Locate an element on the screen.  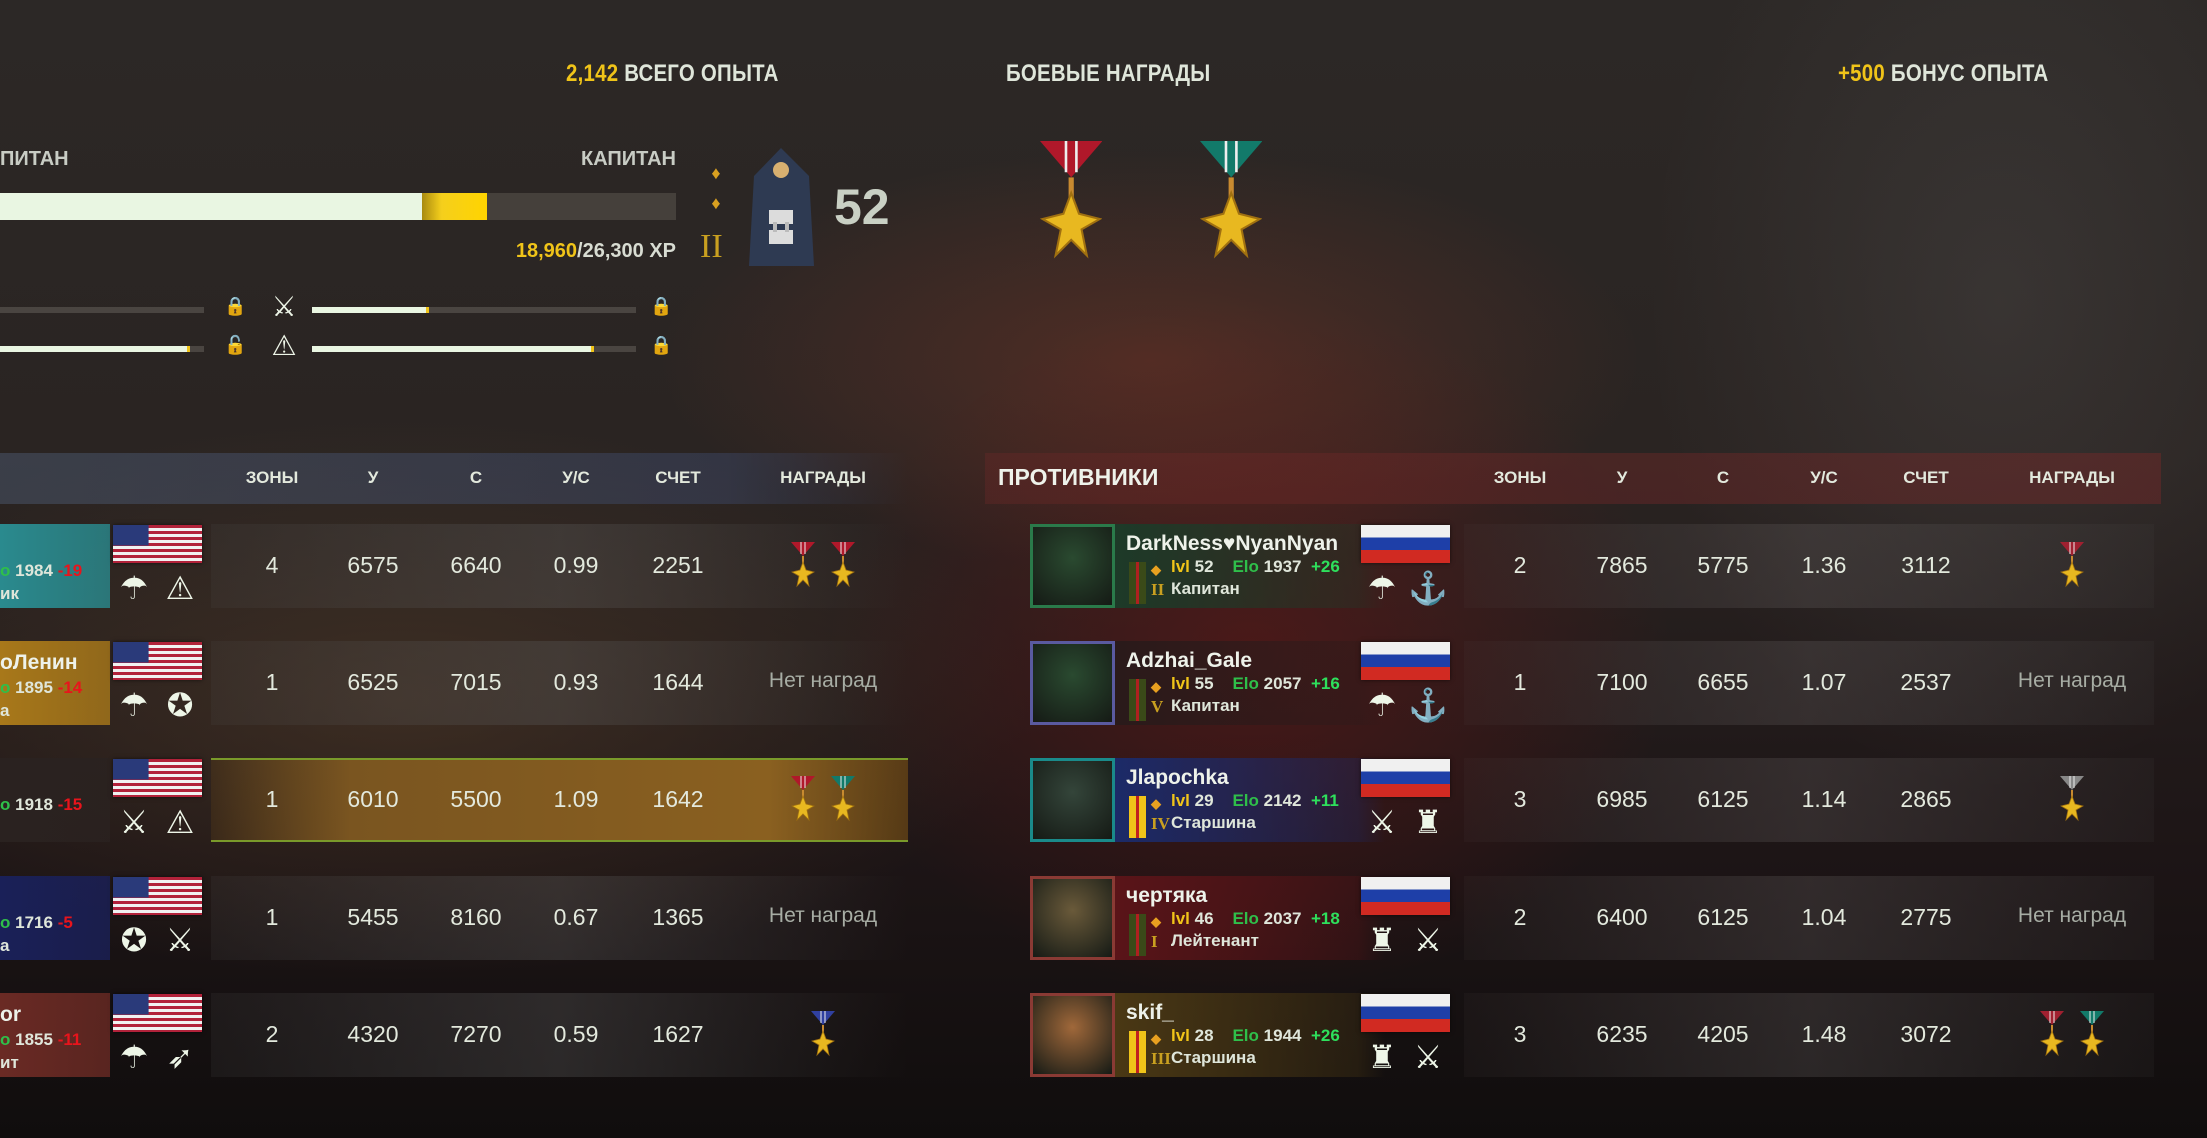
enemies-column-header: ЗОНЫ is located at coordinates (1520, 477).